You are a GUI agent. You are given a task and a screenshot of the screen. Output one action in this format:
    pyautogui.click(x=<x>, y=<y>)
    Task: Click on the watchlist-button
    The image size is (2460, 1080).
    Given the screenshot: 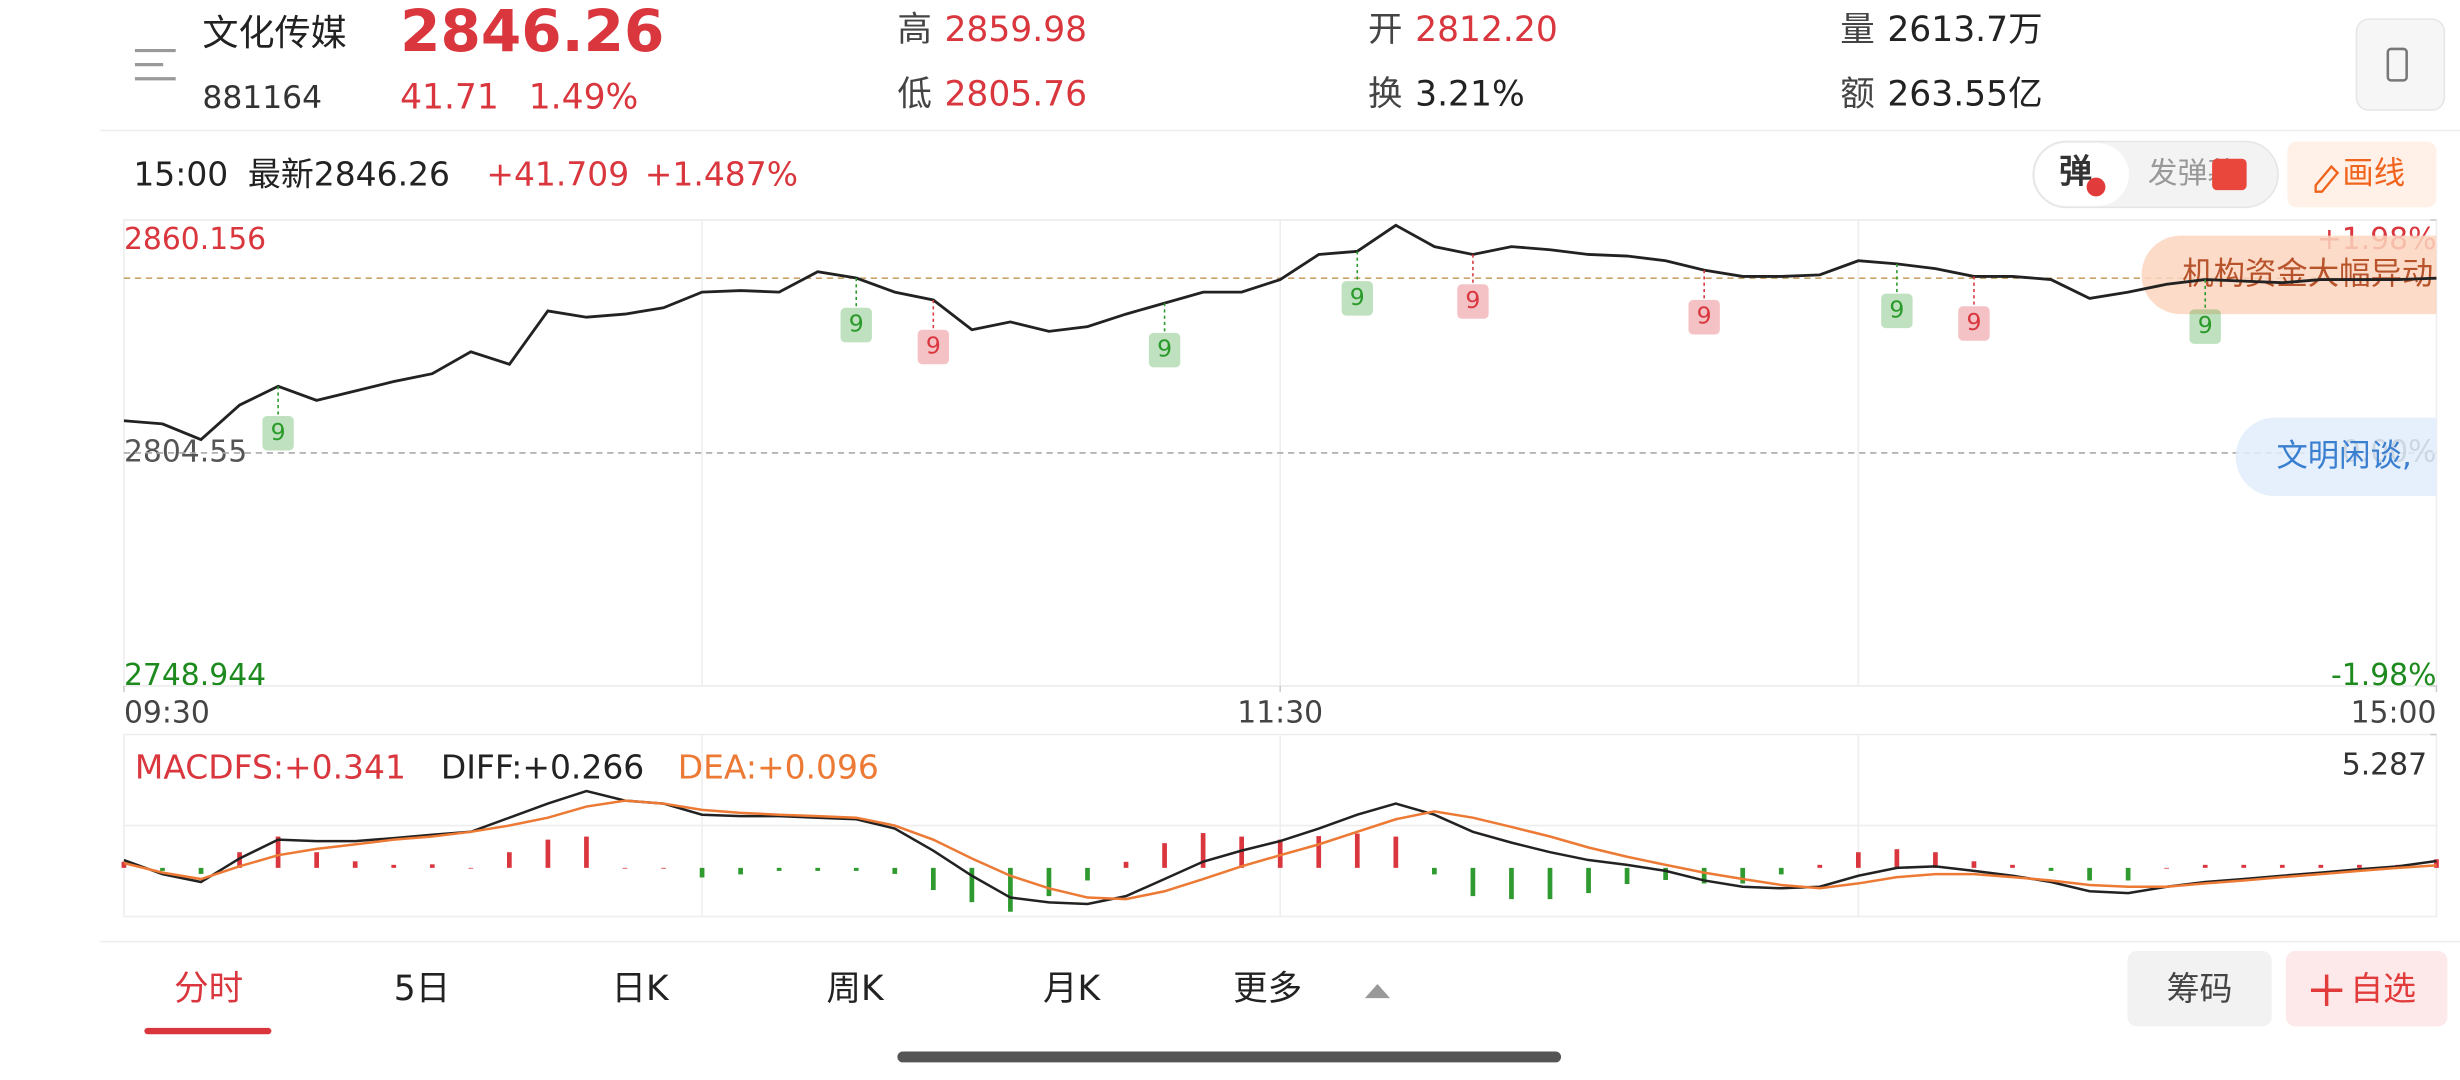 What is the action you would take?
    pyautogui.click(x=2366, y=989)
    